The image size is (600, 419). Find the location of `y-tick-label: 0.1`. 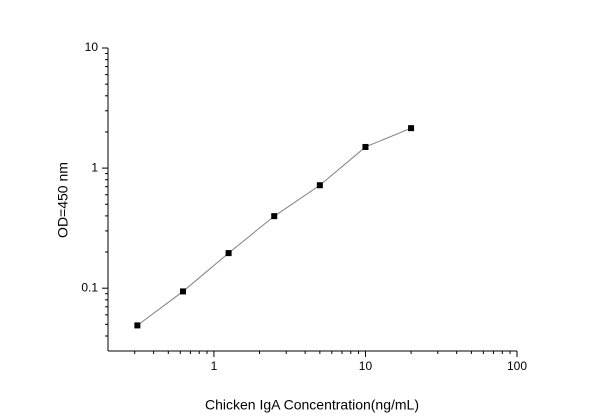

y-tick-label: 0.1 is located at coordinates (89, 287).